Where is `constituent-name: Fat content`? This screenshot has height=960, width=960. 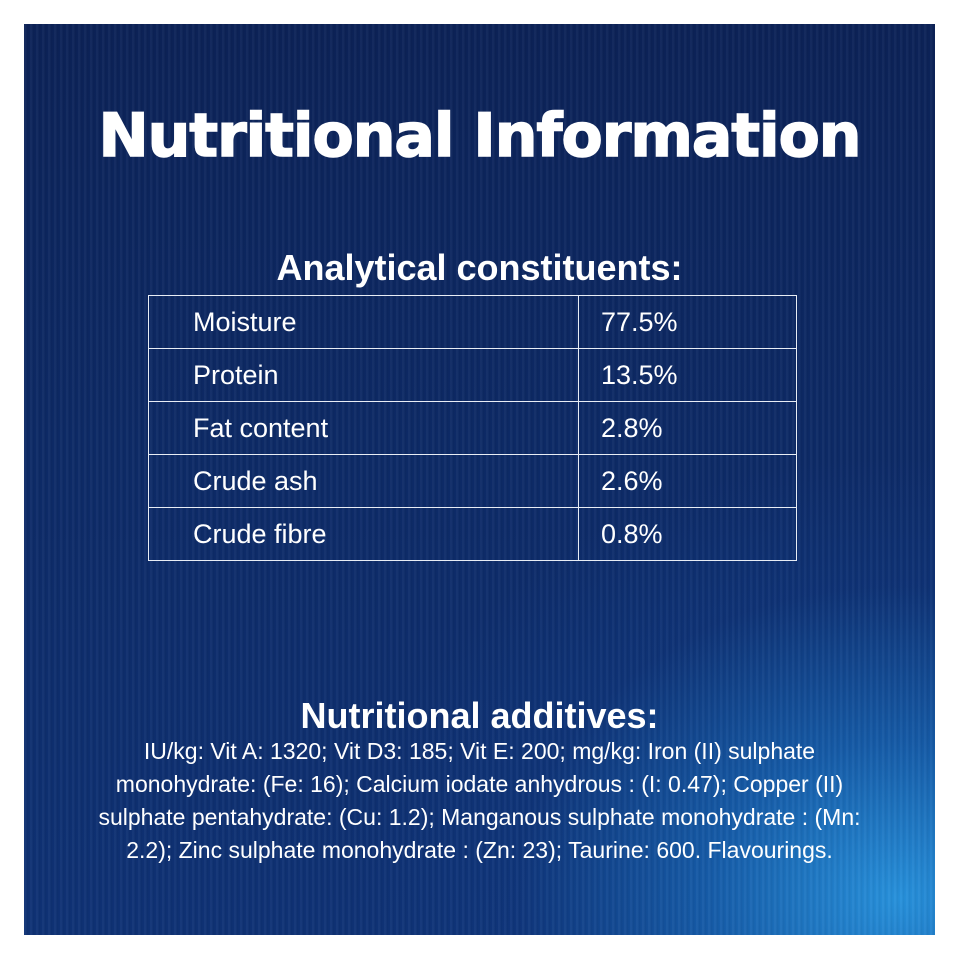 constituent-name: Fat content is located at coordinates (363, 428).